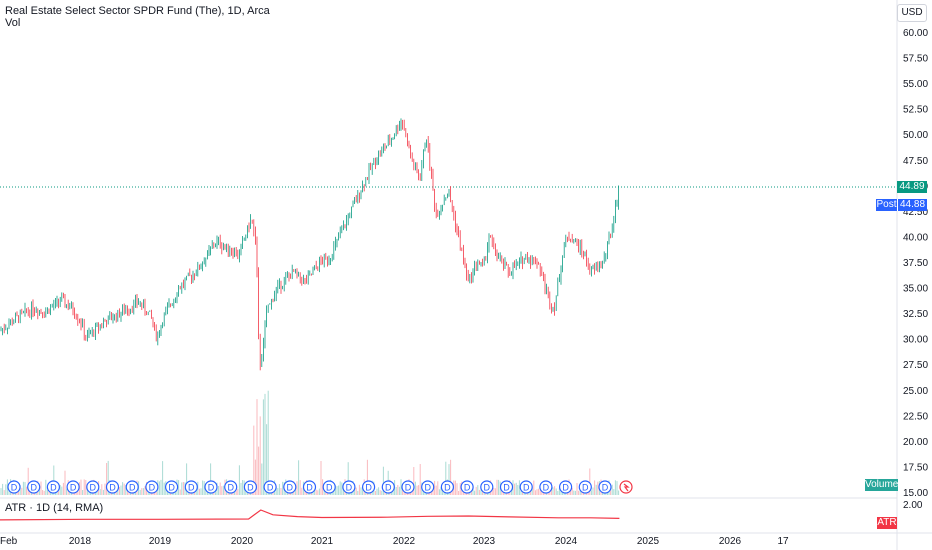  Describe the element at coordinates (912, 13) in the screenshot. I see `currency-button: USD` at that location.